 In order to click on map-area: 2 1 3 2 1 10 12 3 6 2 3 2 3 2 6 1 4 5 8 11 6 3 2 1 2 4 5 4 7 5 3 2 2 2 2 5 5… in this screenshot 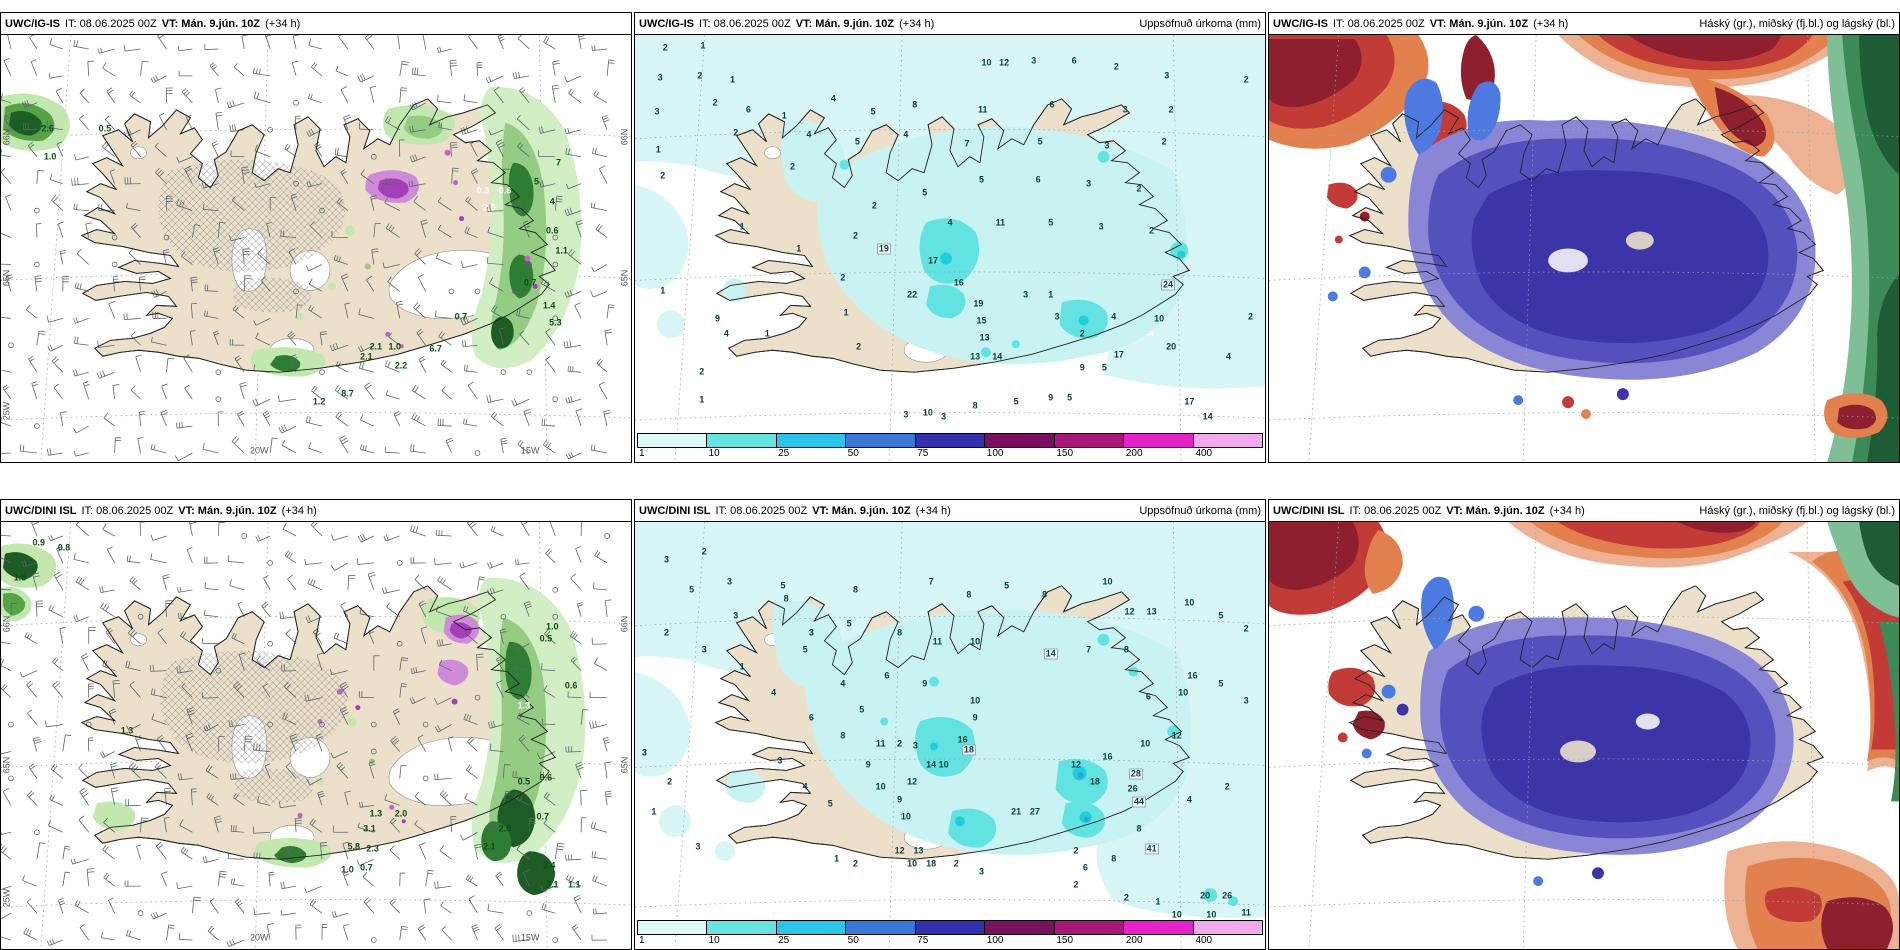, I will do `click(950, 248)`.